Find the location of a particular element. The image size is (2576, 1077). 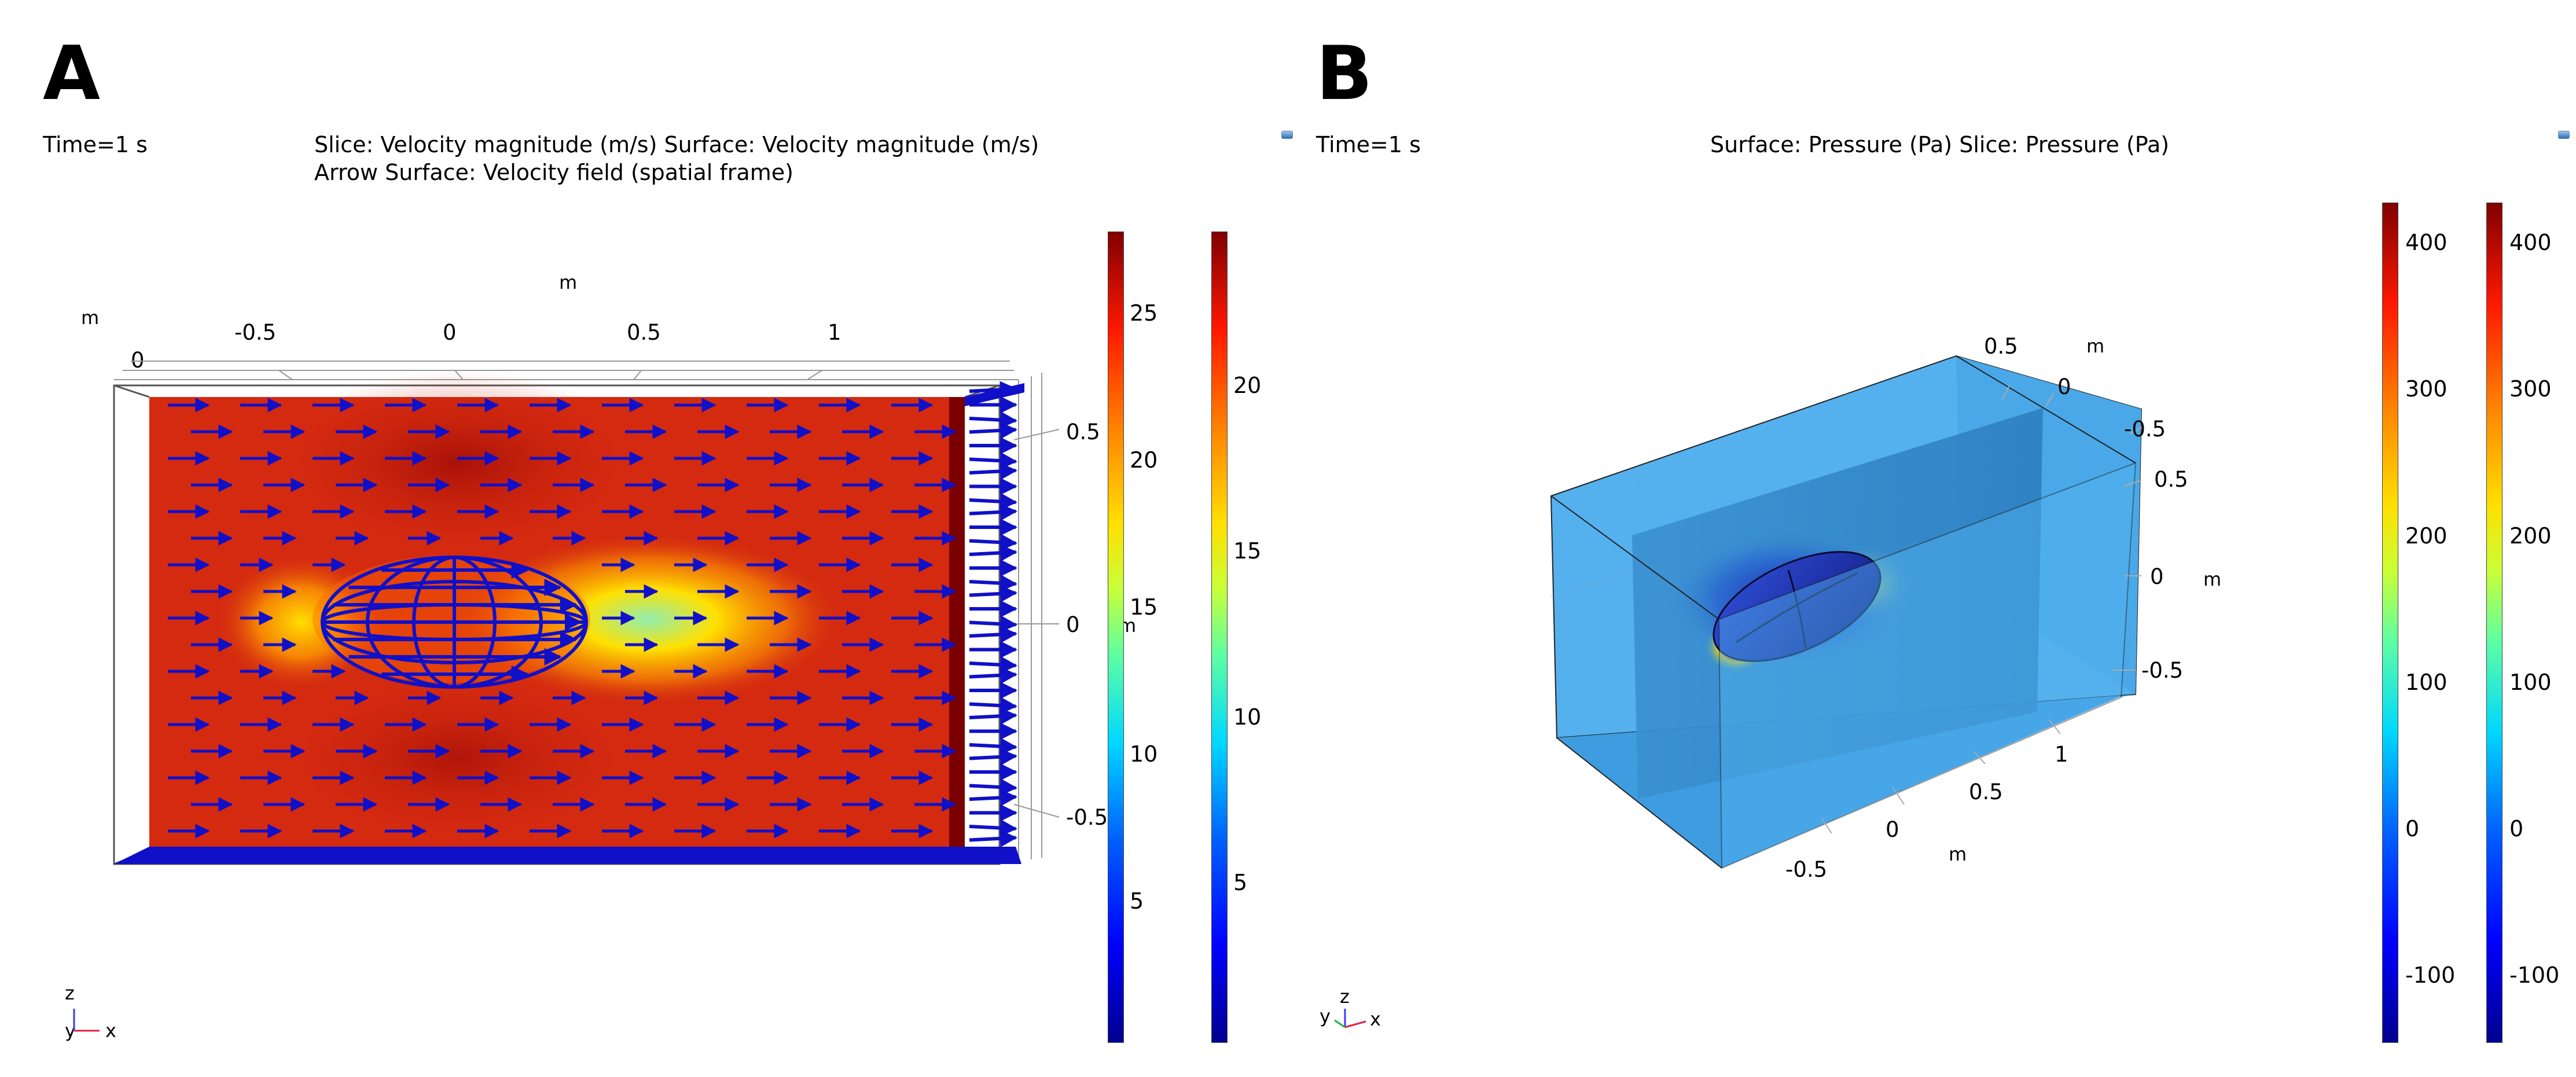

tick-right: -0.5 is located at coordinates (2162, 670).